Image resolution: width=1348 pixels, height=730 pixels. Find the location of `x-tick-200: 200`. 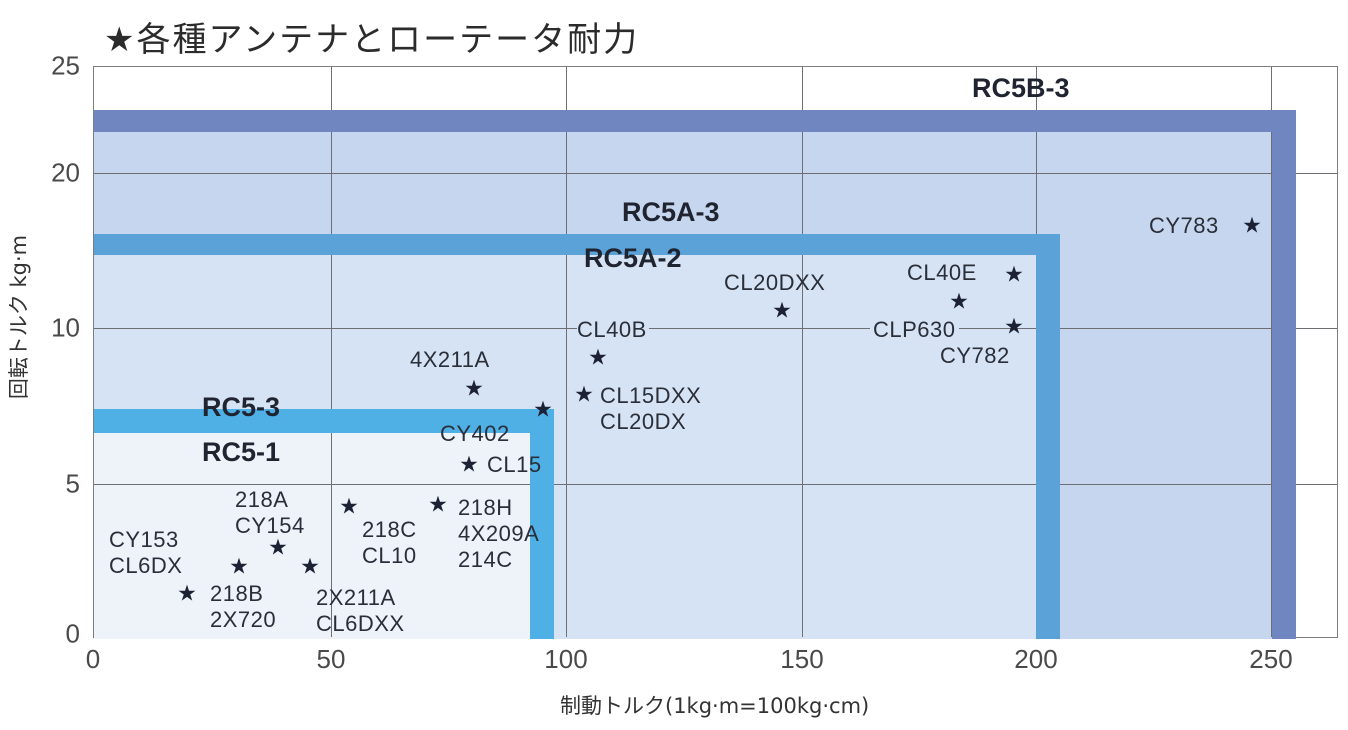

x-tick-200: 200 is located at coordinates (1036, 659).